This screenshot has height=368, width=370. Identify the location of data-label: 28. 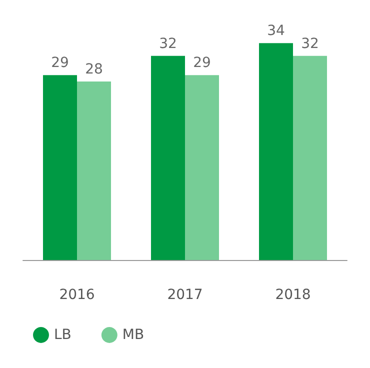
(94, 69).